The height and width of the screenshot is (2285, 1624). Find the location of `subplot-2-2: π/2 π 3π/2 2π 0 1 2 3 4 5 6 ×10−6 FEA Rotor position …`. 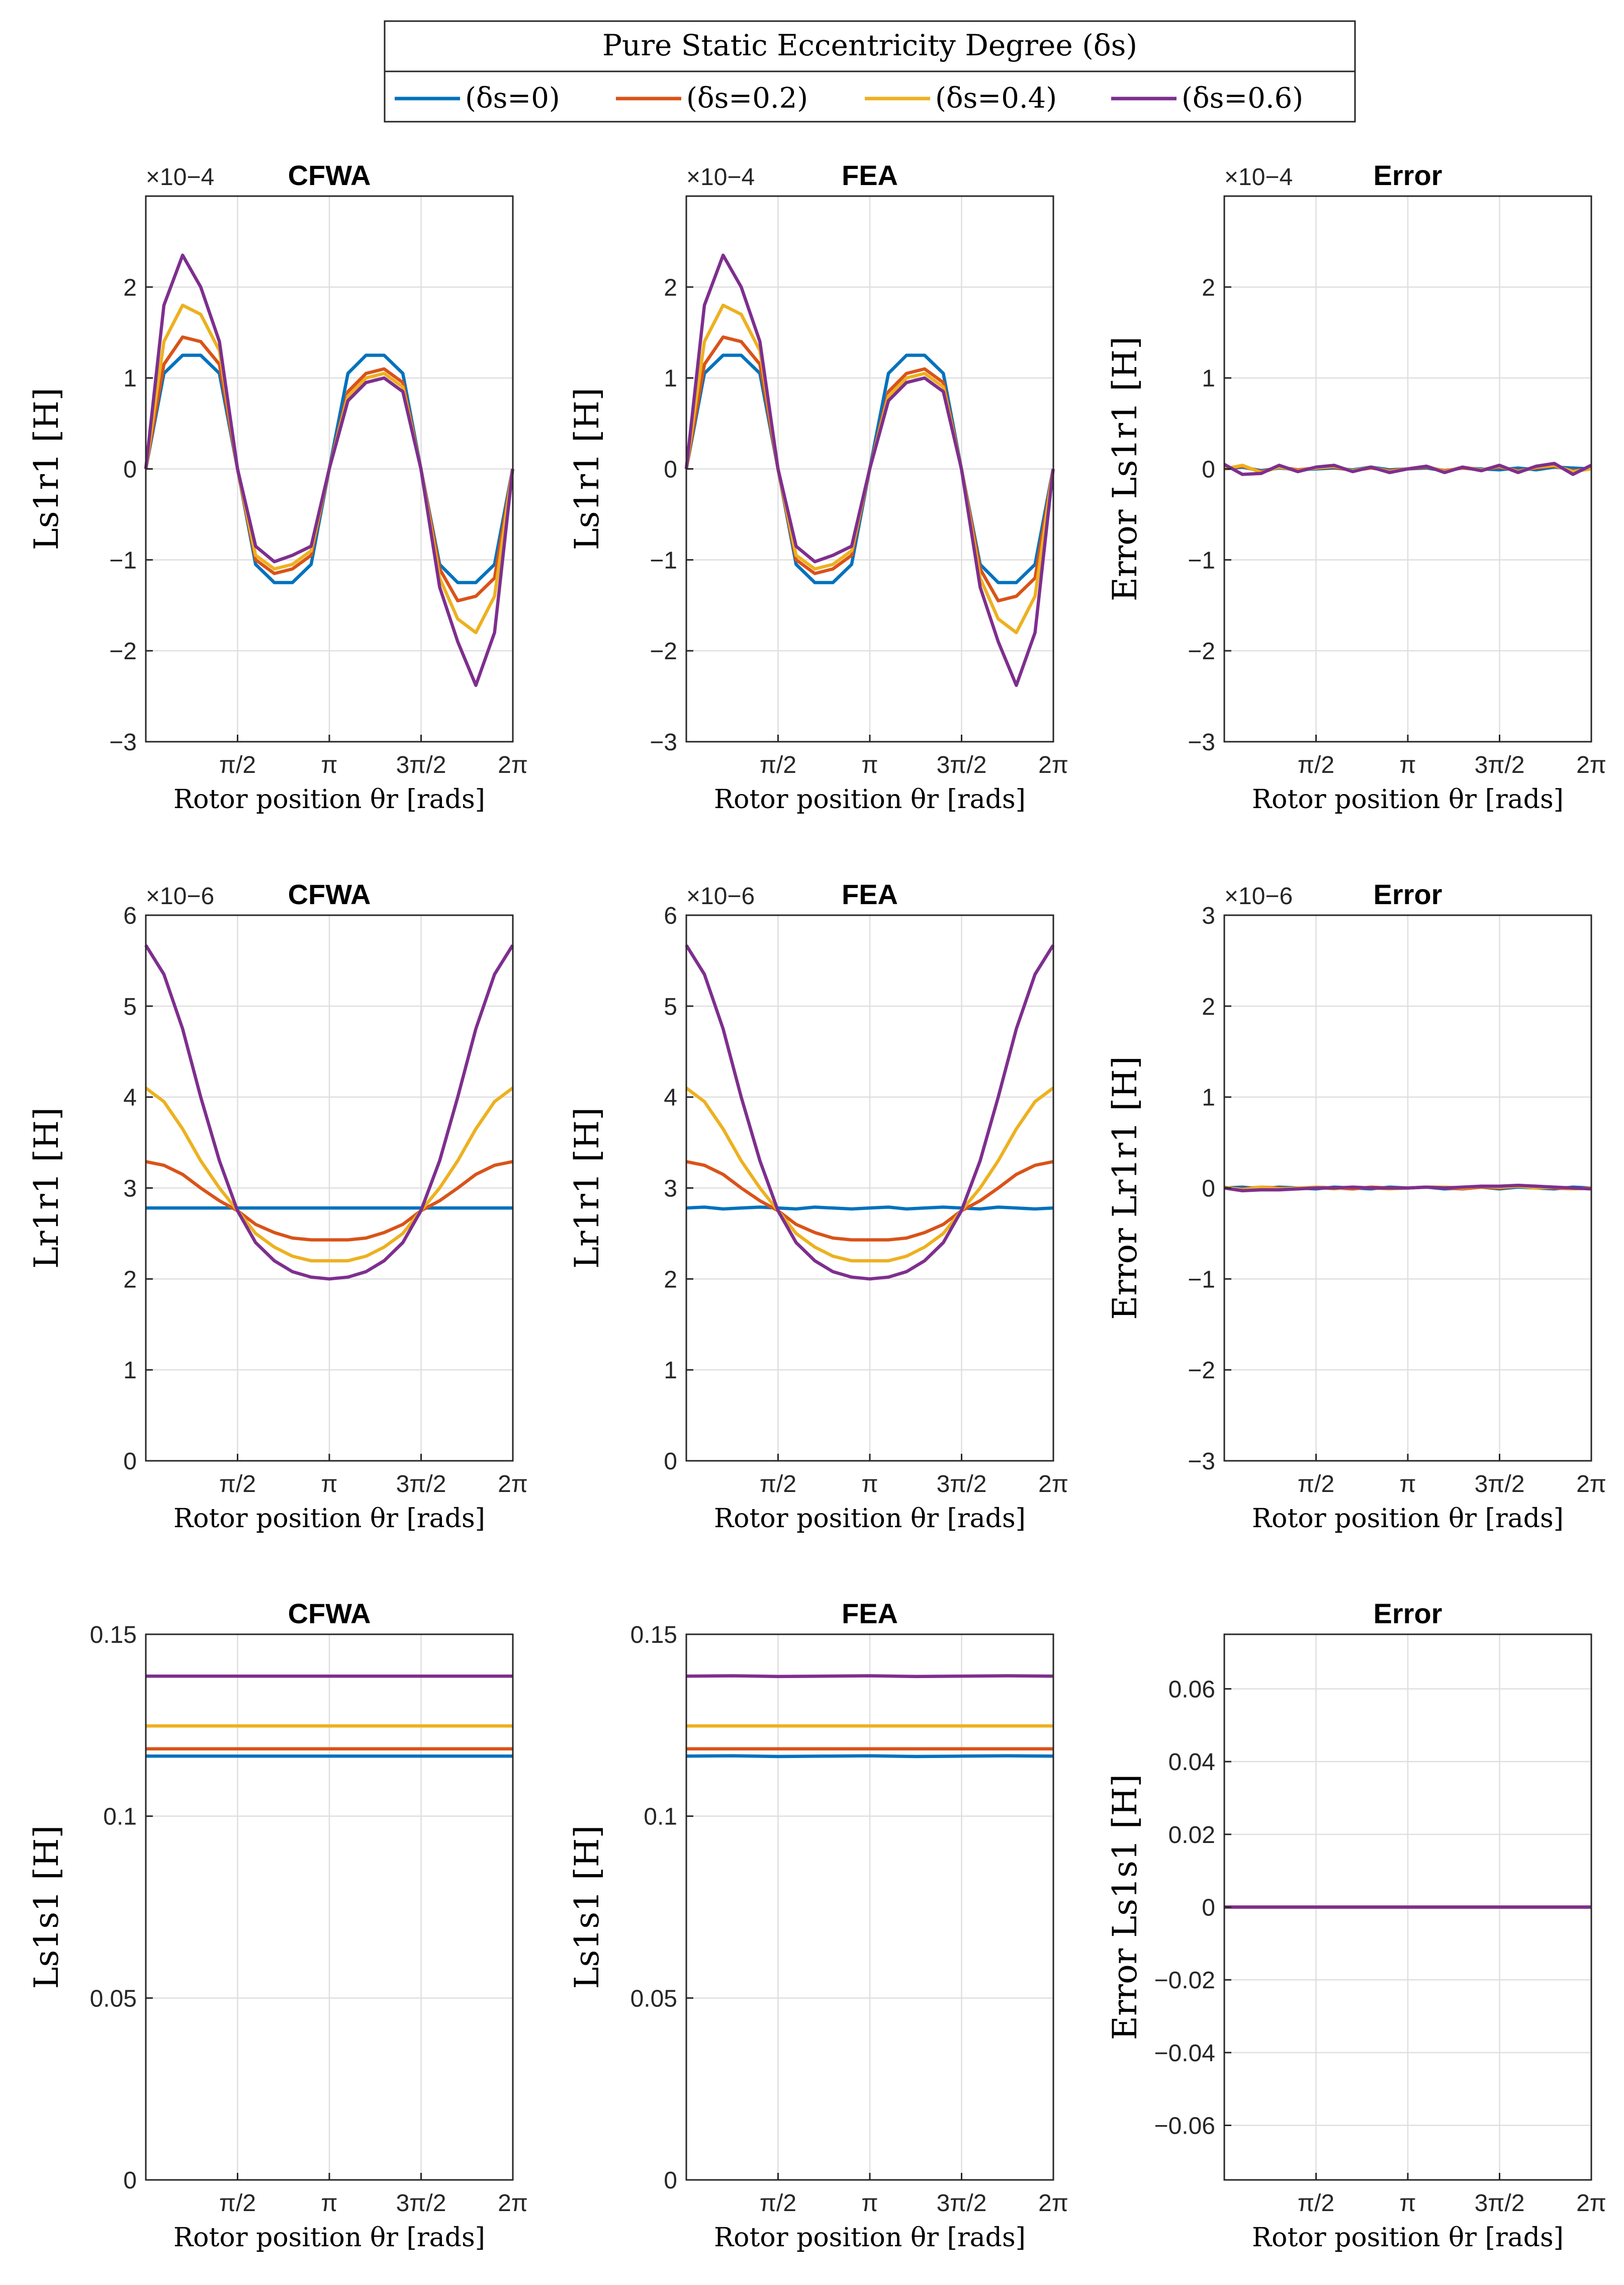

subplot-2-2: π/2 π 3π/2 2π 0 1 2 3 4 5 6 ×10−6 FEA Rotor position … is located at coordinates (818, 1206).